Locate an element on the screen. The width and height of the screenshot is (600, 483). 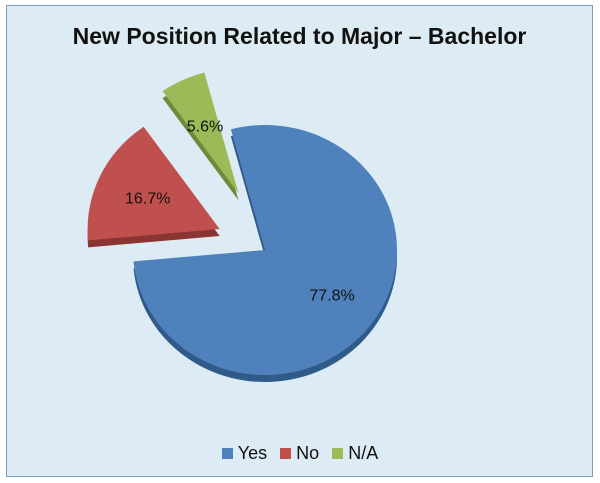
legend-item-no: No is located at coordinates (299, 453).